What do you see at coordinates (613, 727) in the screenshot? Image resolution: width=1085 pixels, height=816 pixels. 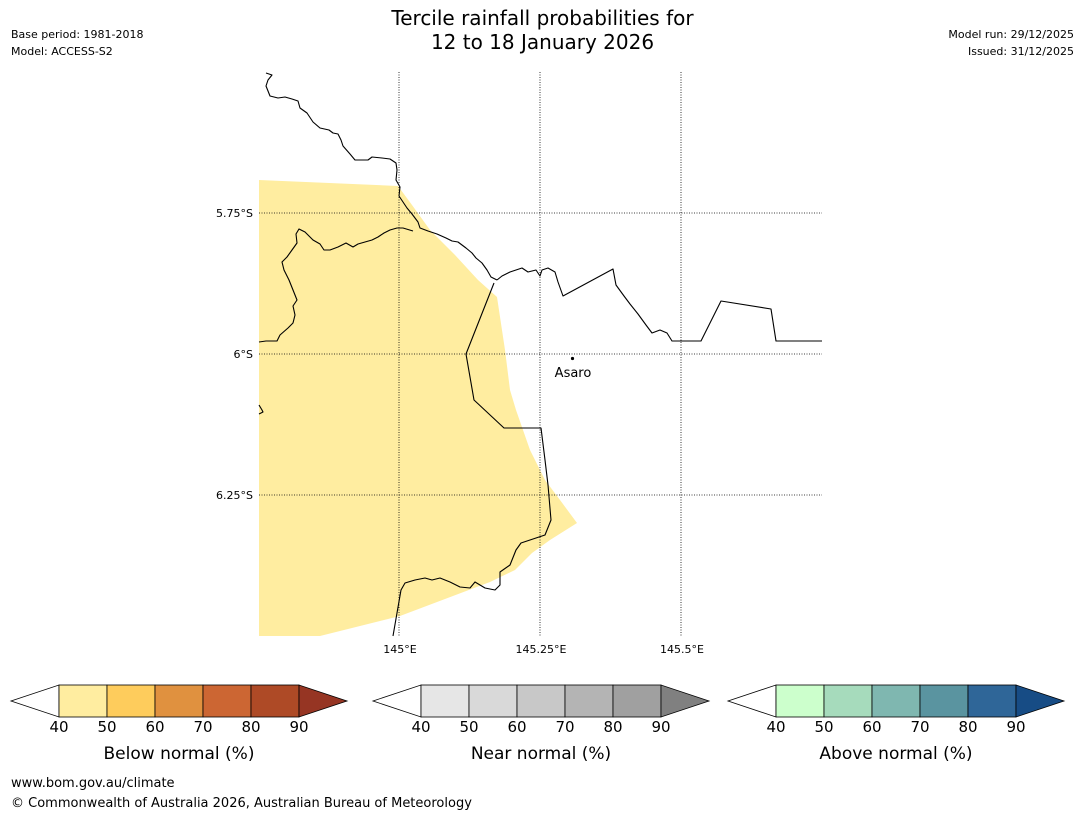 I see `legend-near-tick: 80` at bounding box center [613, 727].